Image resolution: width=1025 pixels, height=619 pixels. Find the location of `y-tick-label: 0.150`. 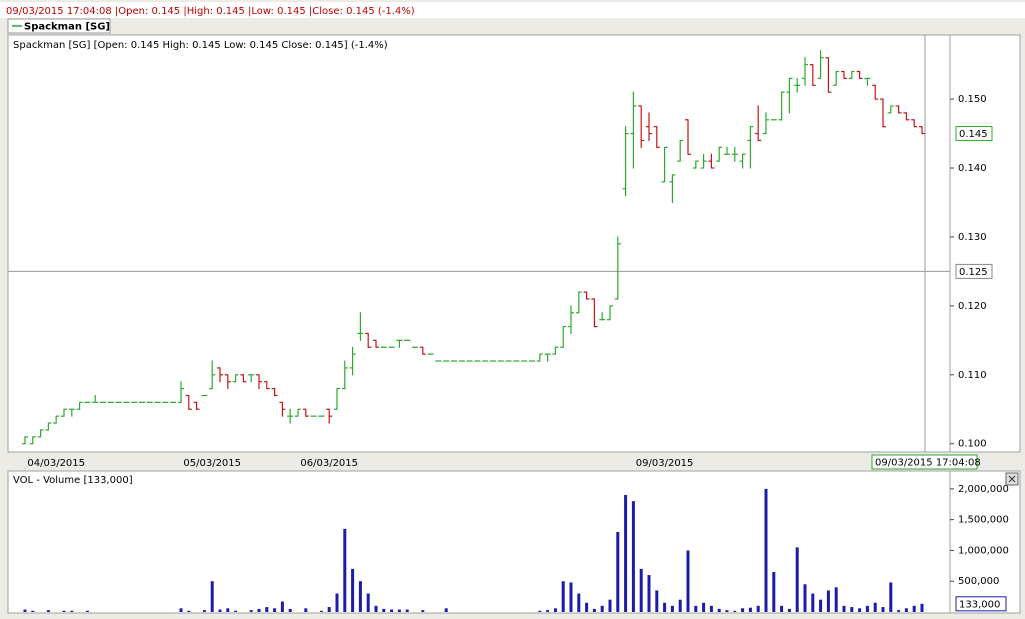

y-tick-label: 0.150 is located at coordinates (972, 99).